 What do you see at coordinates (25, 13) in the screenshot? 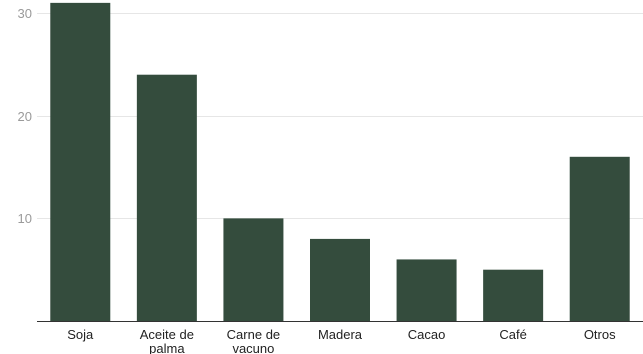
I see `y-tick-label: 30` at bounding box center [25, 13].